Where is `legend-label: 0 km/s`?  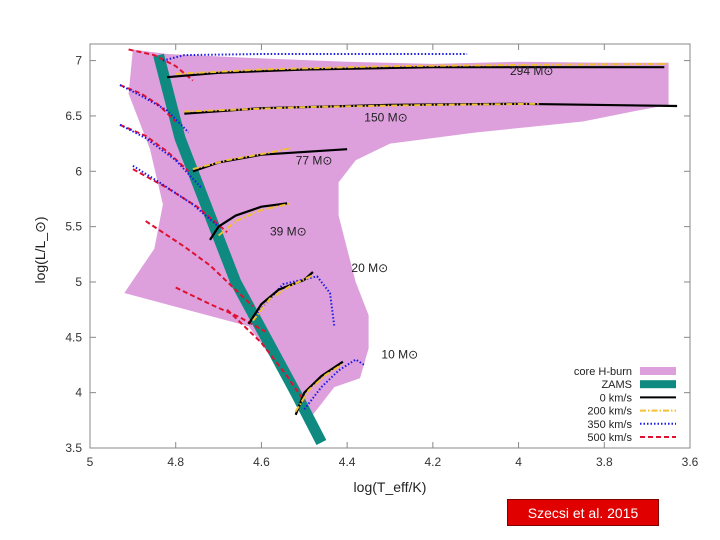
legend-label: 0 km/s is located at coordinates (616, 398).